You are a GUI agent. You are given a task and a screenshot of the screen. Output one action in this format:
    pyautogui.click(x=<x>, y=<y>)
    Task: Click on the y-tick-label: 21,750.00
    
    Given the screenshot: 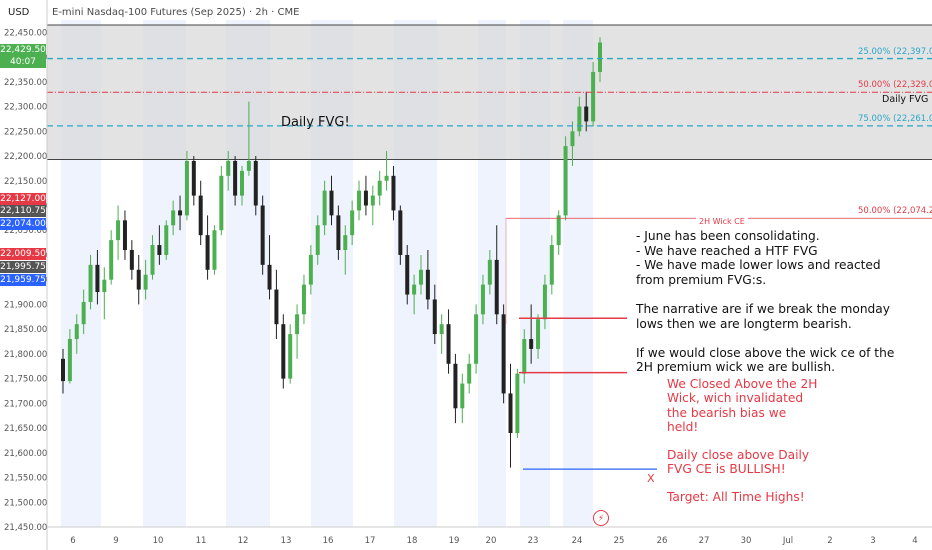 What is the action you would take?
    pyautogui.click(x=25, y=380)
    